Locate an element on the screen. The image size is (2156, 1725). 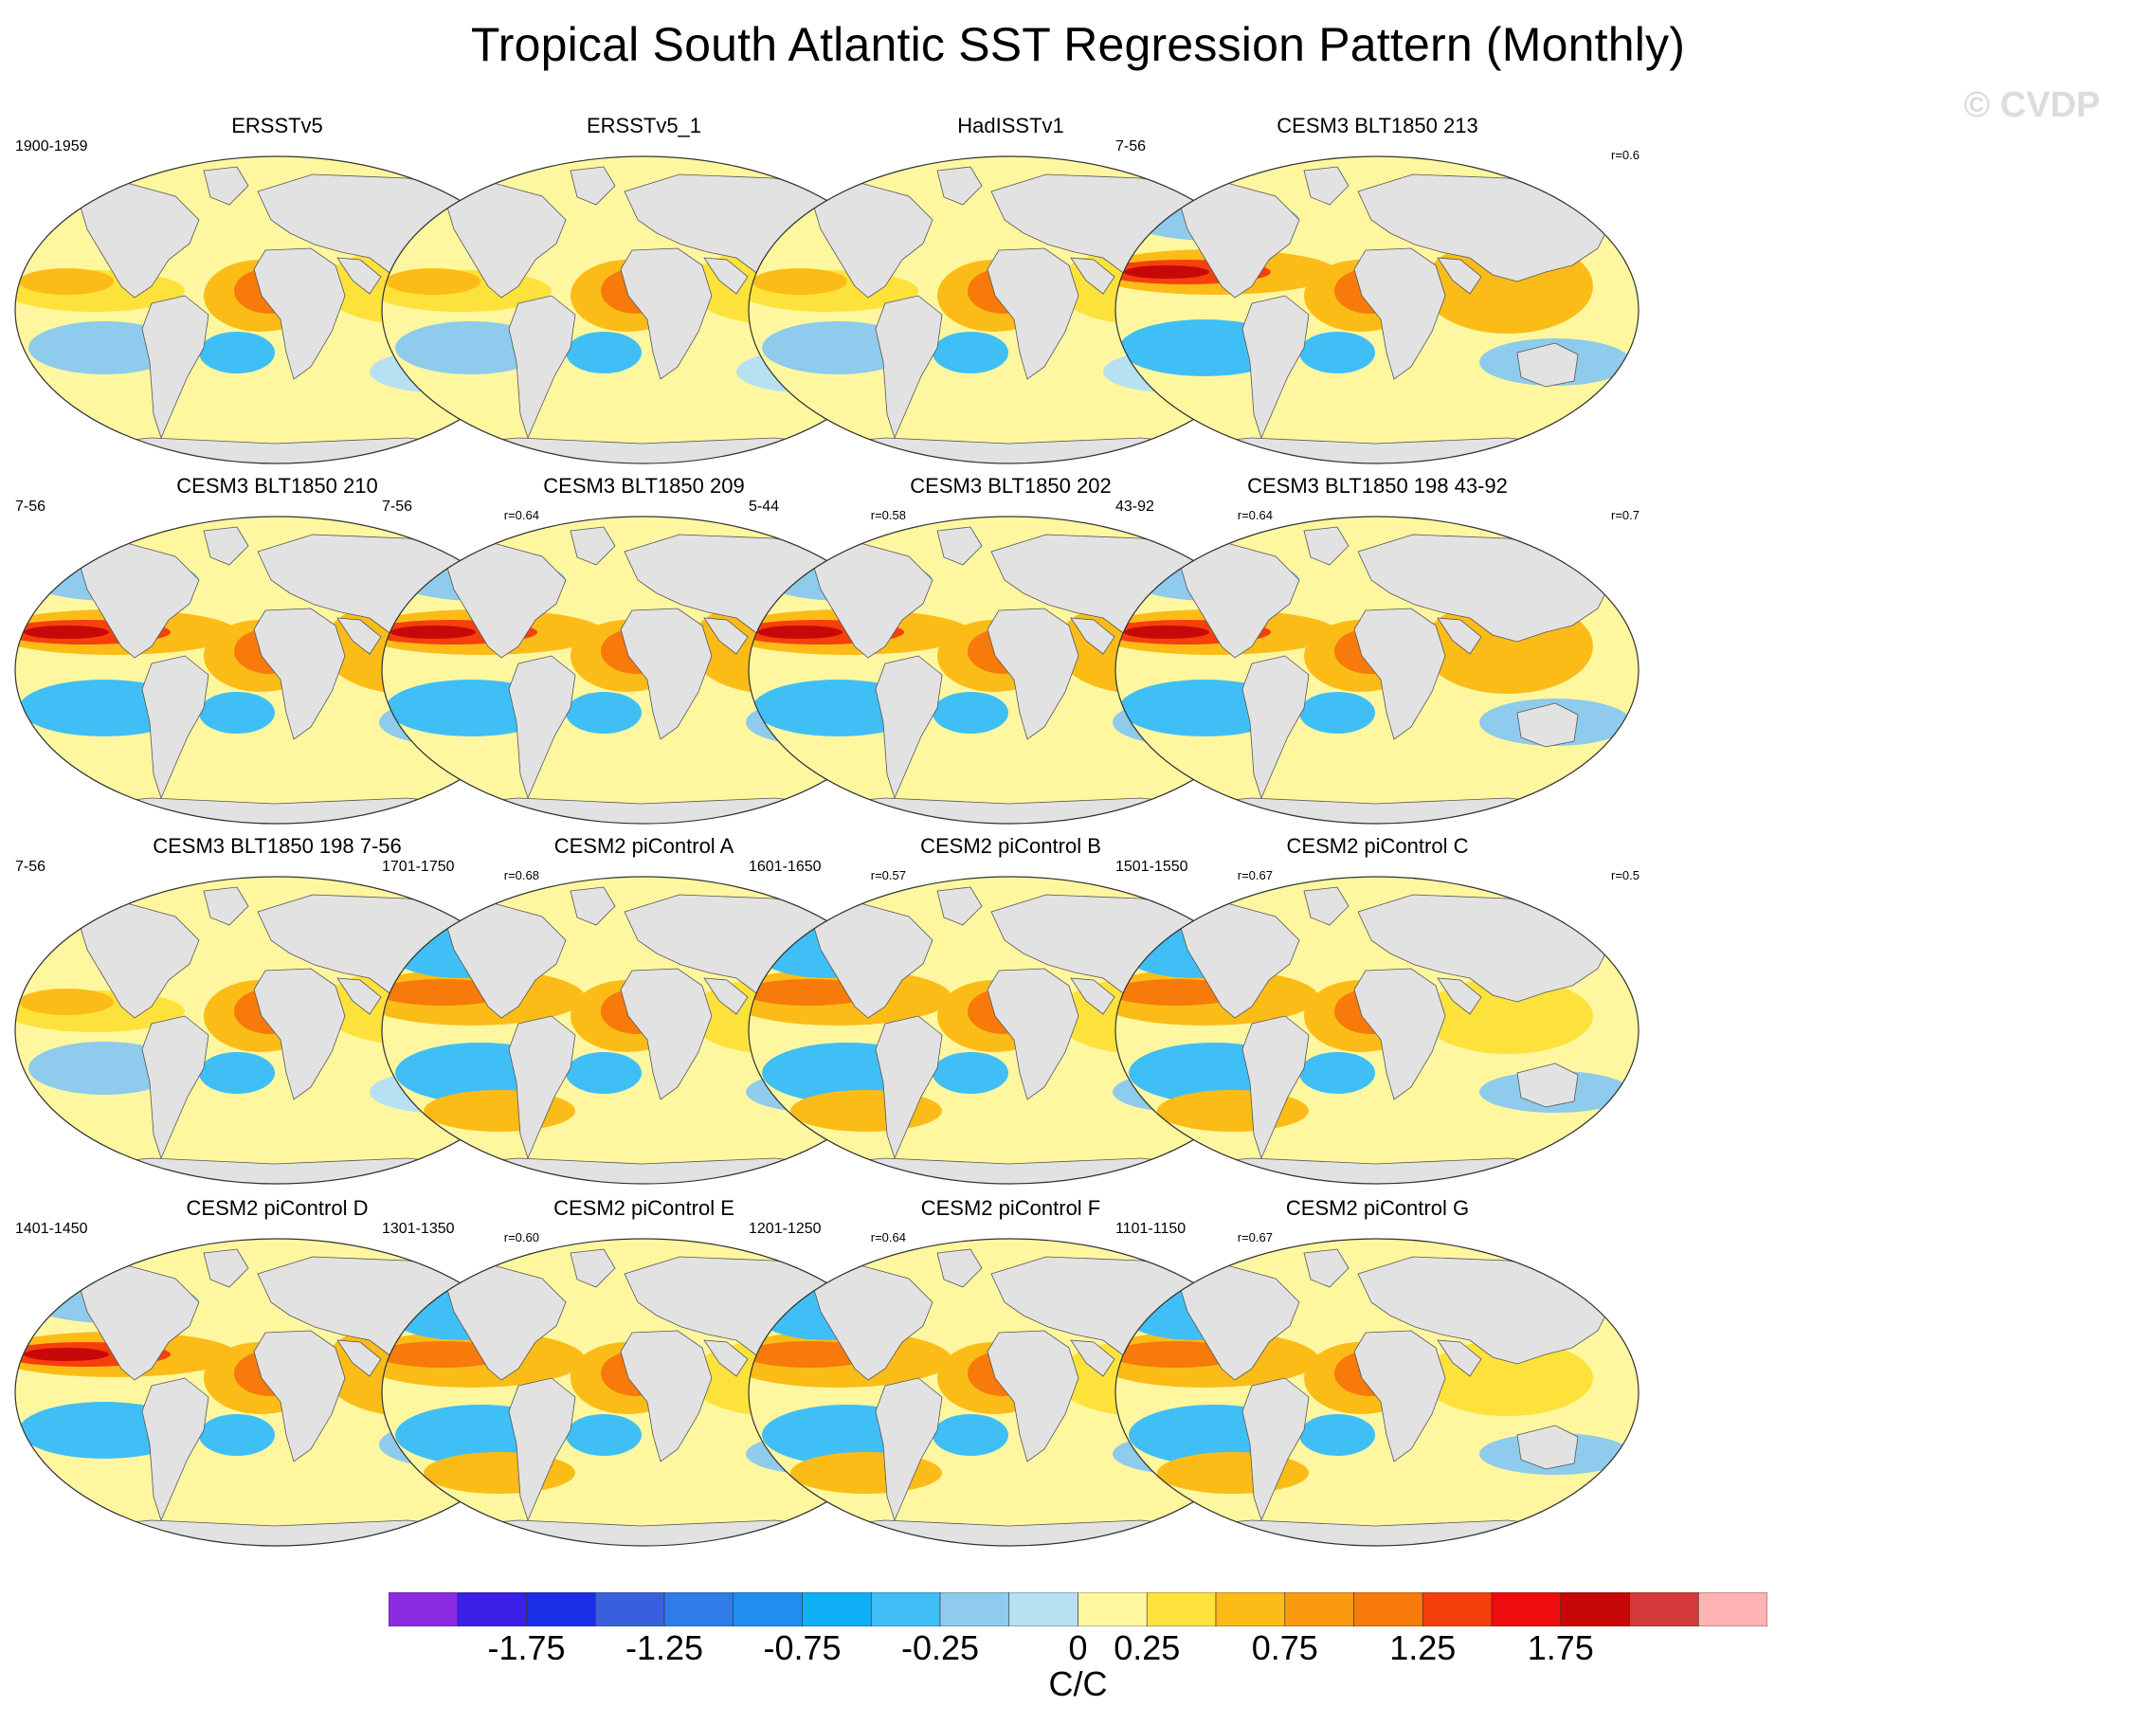
panel-pattern-correlation: r=0.58 is located at coordinates (888, 515).